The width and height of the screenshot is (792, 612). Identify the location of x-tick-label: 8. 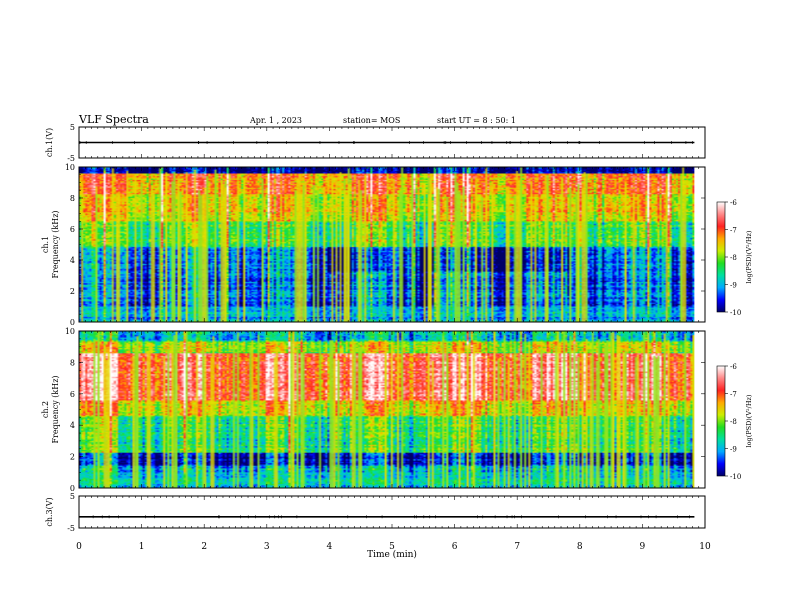
(580, 547).